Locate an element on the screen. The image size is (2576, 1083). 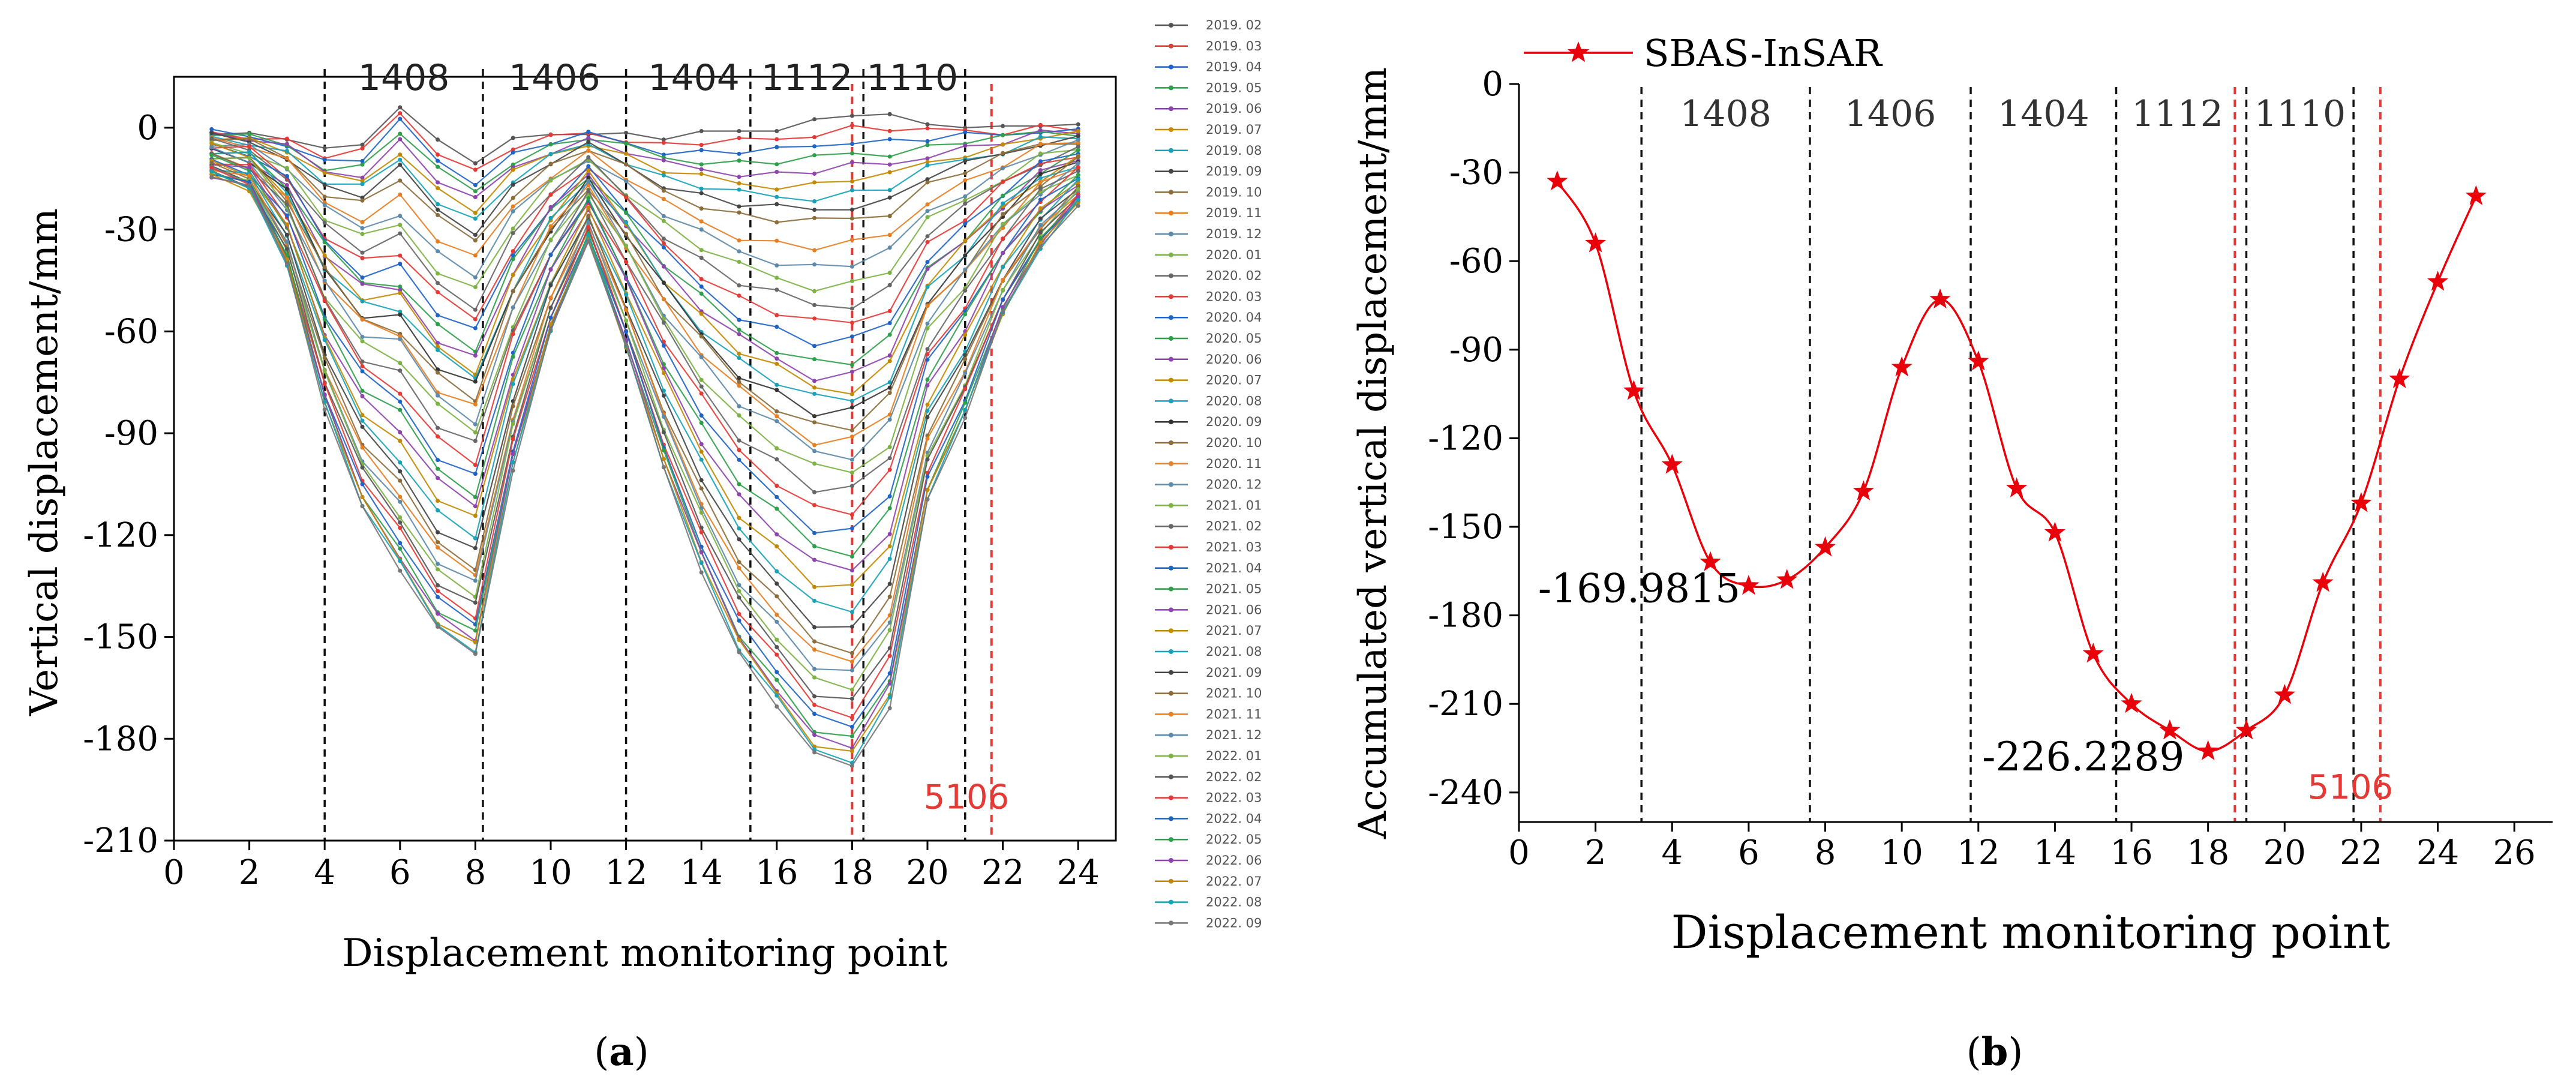
chart-b-panel-label: (b) is located at coordinates (1995, 1052).